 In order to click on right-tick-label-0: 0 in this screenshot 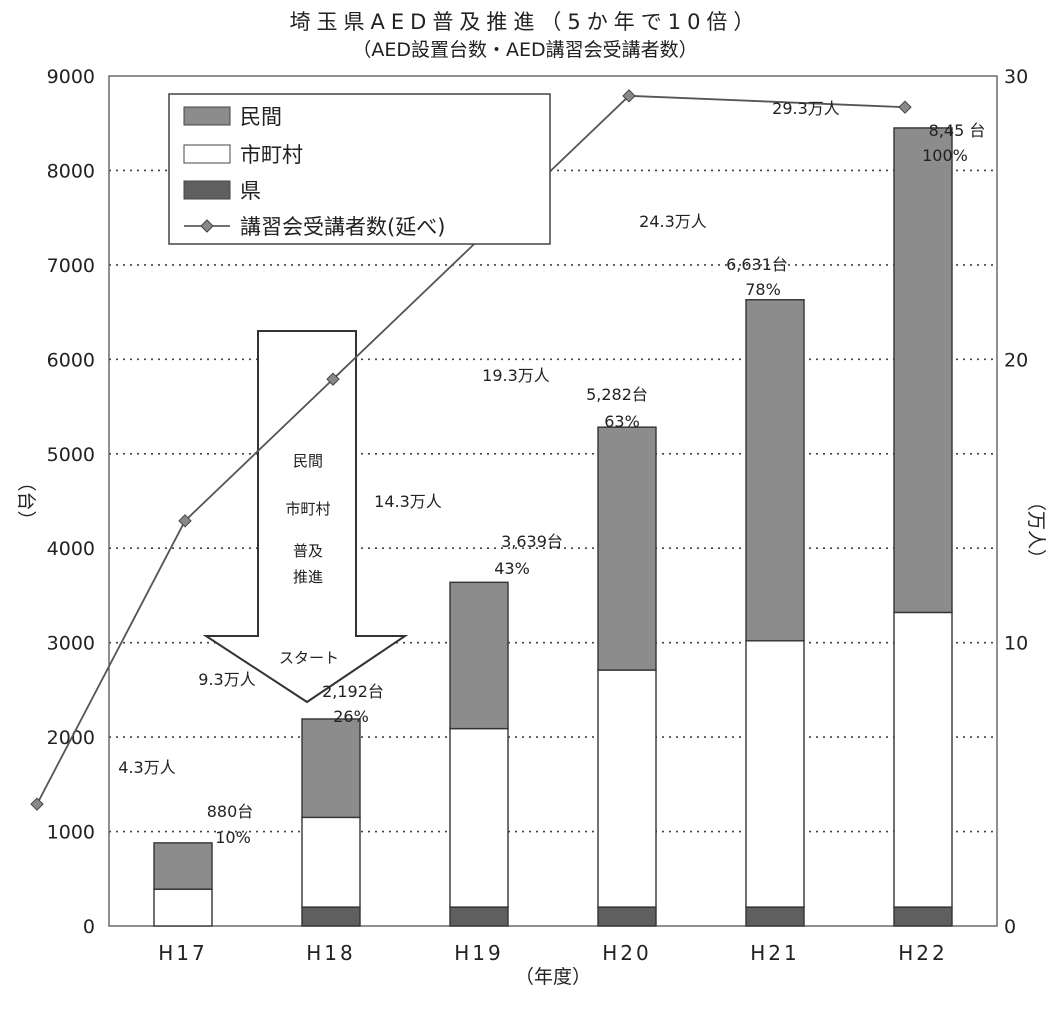, I will do `click(1010, 927)`.